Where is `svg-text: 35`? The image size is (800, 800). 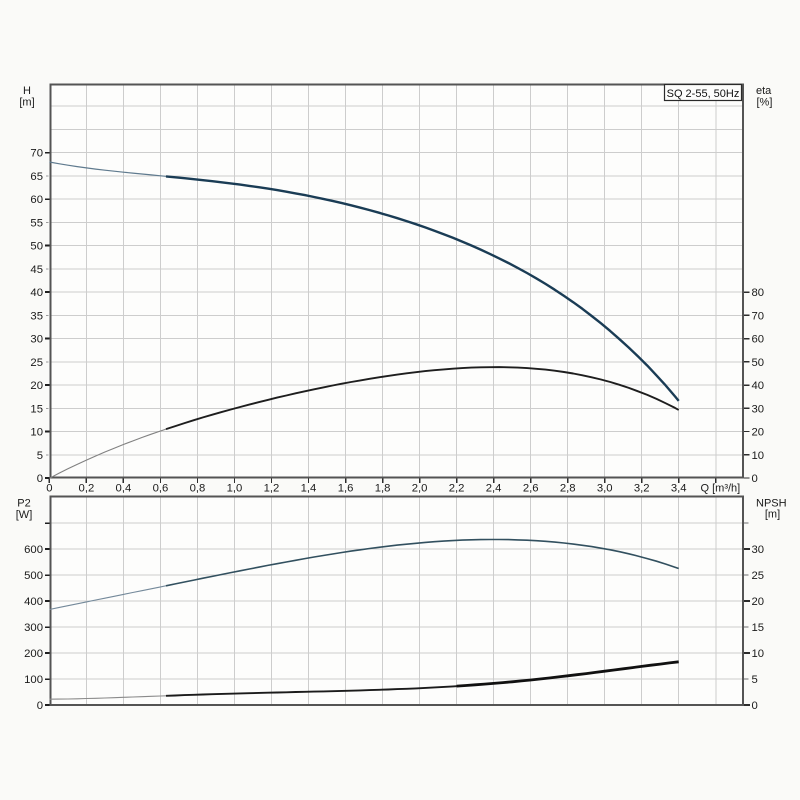 svg-text: 35 is located at coordinates (36, 316).